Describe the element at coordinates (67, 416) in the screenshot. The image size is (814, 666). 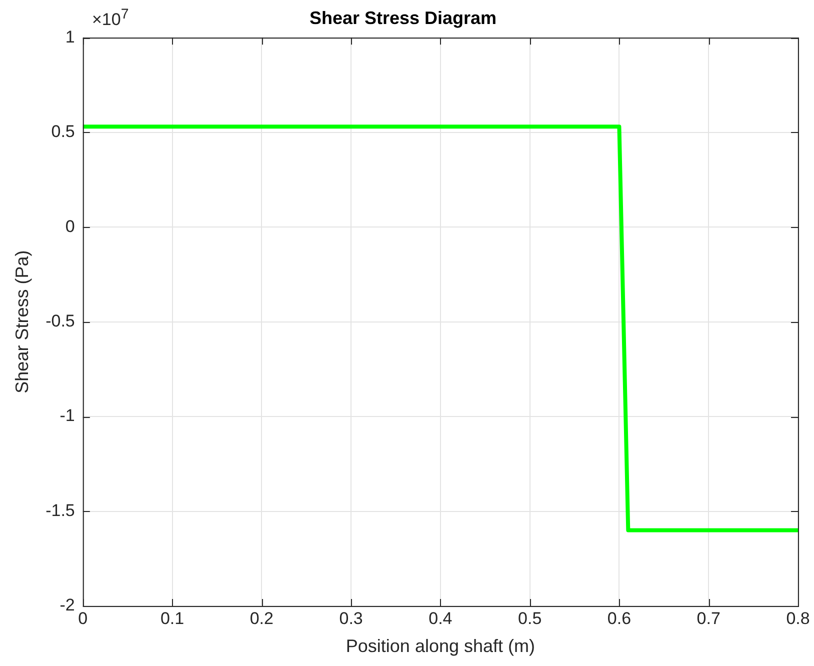
I see `y-tick-label: -1` at that location.